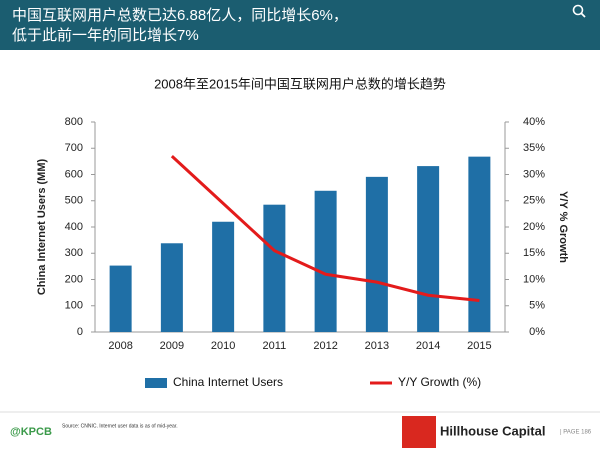 Image resolution: width=600 pixels, height=455 pixels. I want to click on x-tick-label: 2012, so click(325, 346).